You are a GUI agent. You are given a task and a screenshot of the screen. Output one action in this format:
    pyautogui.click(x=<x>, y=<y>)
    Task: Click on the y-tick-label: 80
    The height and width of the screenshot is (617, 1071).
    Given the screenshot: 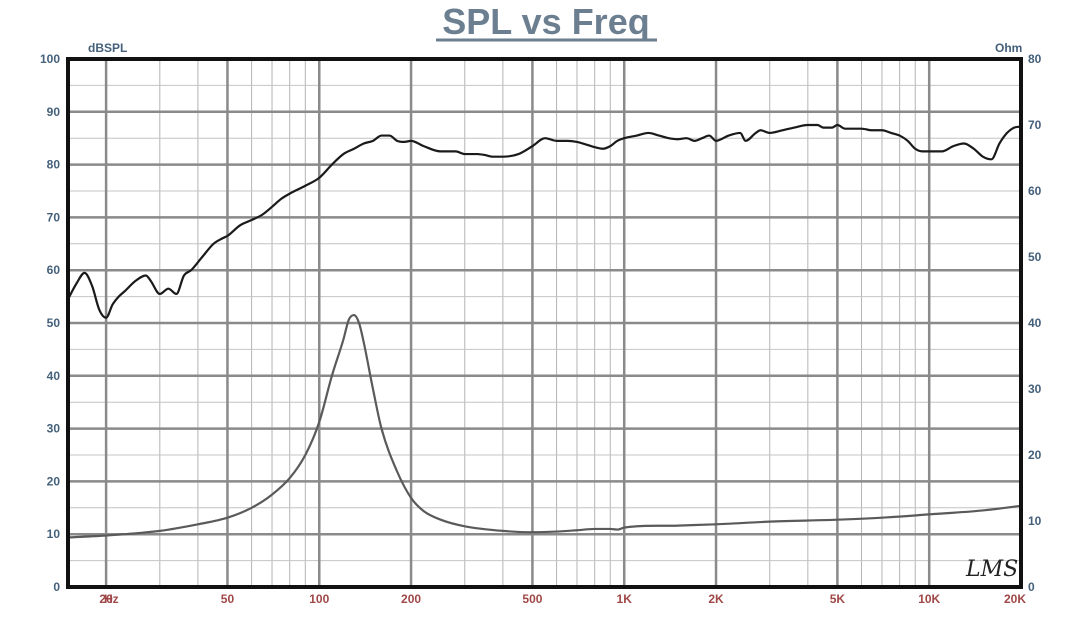 What is the action you would take?
    pyautogui.click(x=54, y=165)
    